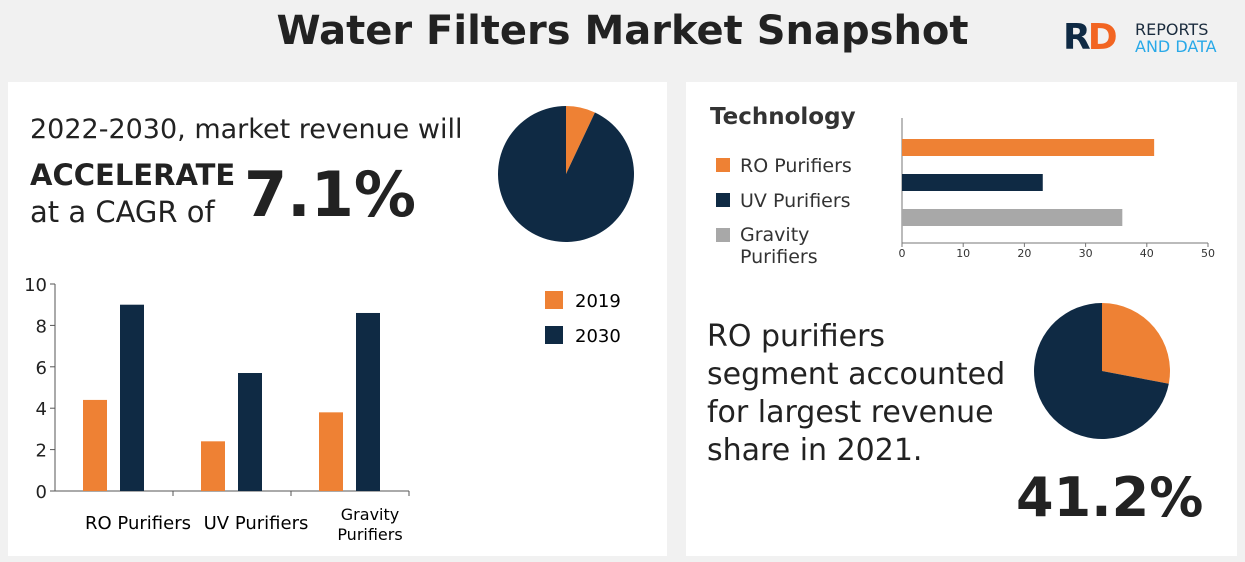 Image resolution: width=1245 pixels, height=562 pixels. What do you see at coordinates (1147, 253) in the screenshot?
I see `x-tick-label: 40` at bounding box center [1147, 253].